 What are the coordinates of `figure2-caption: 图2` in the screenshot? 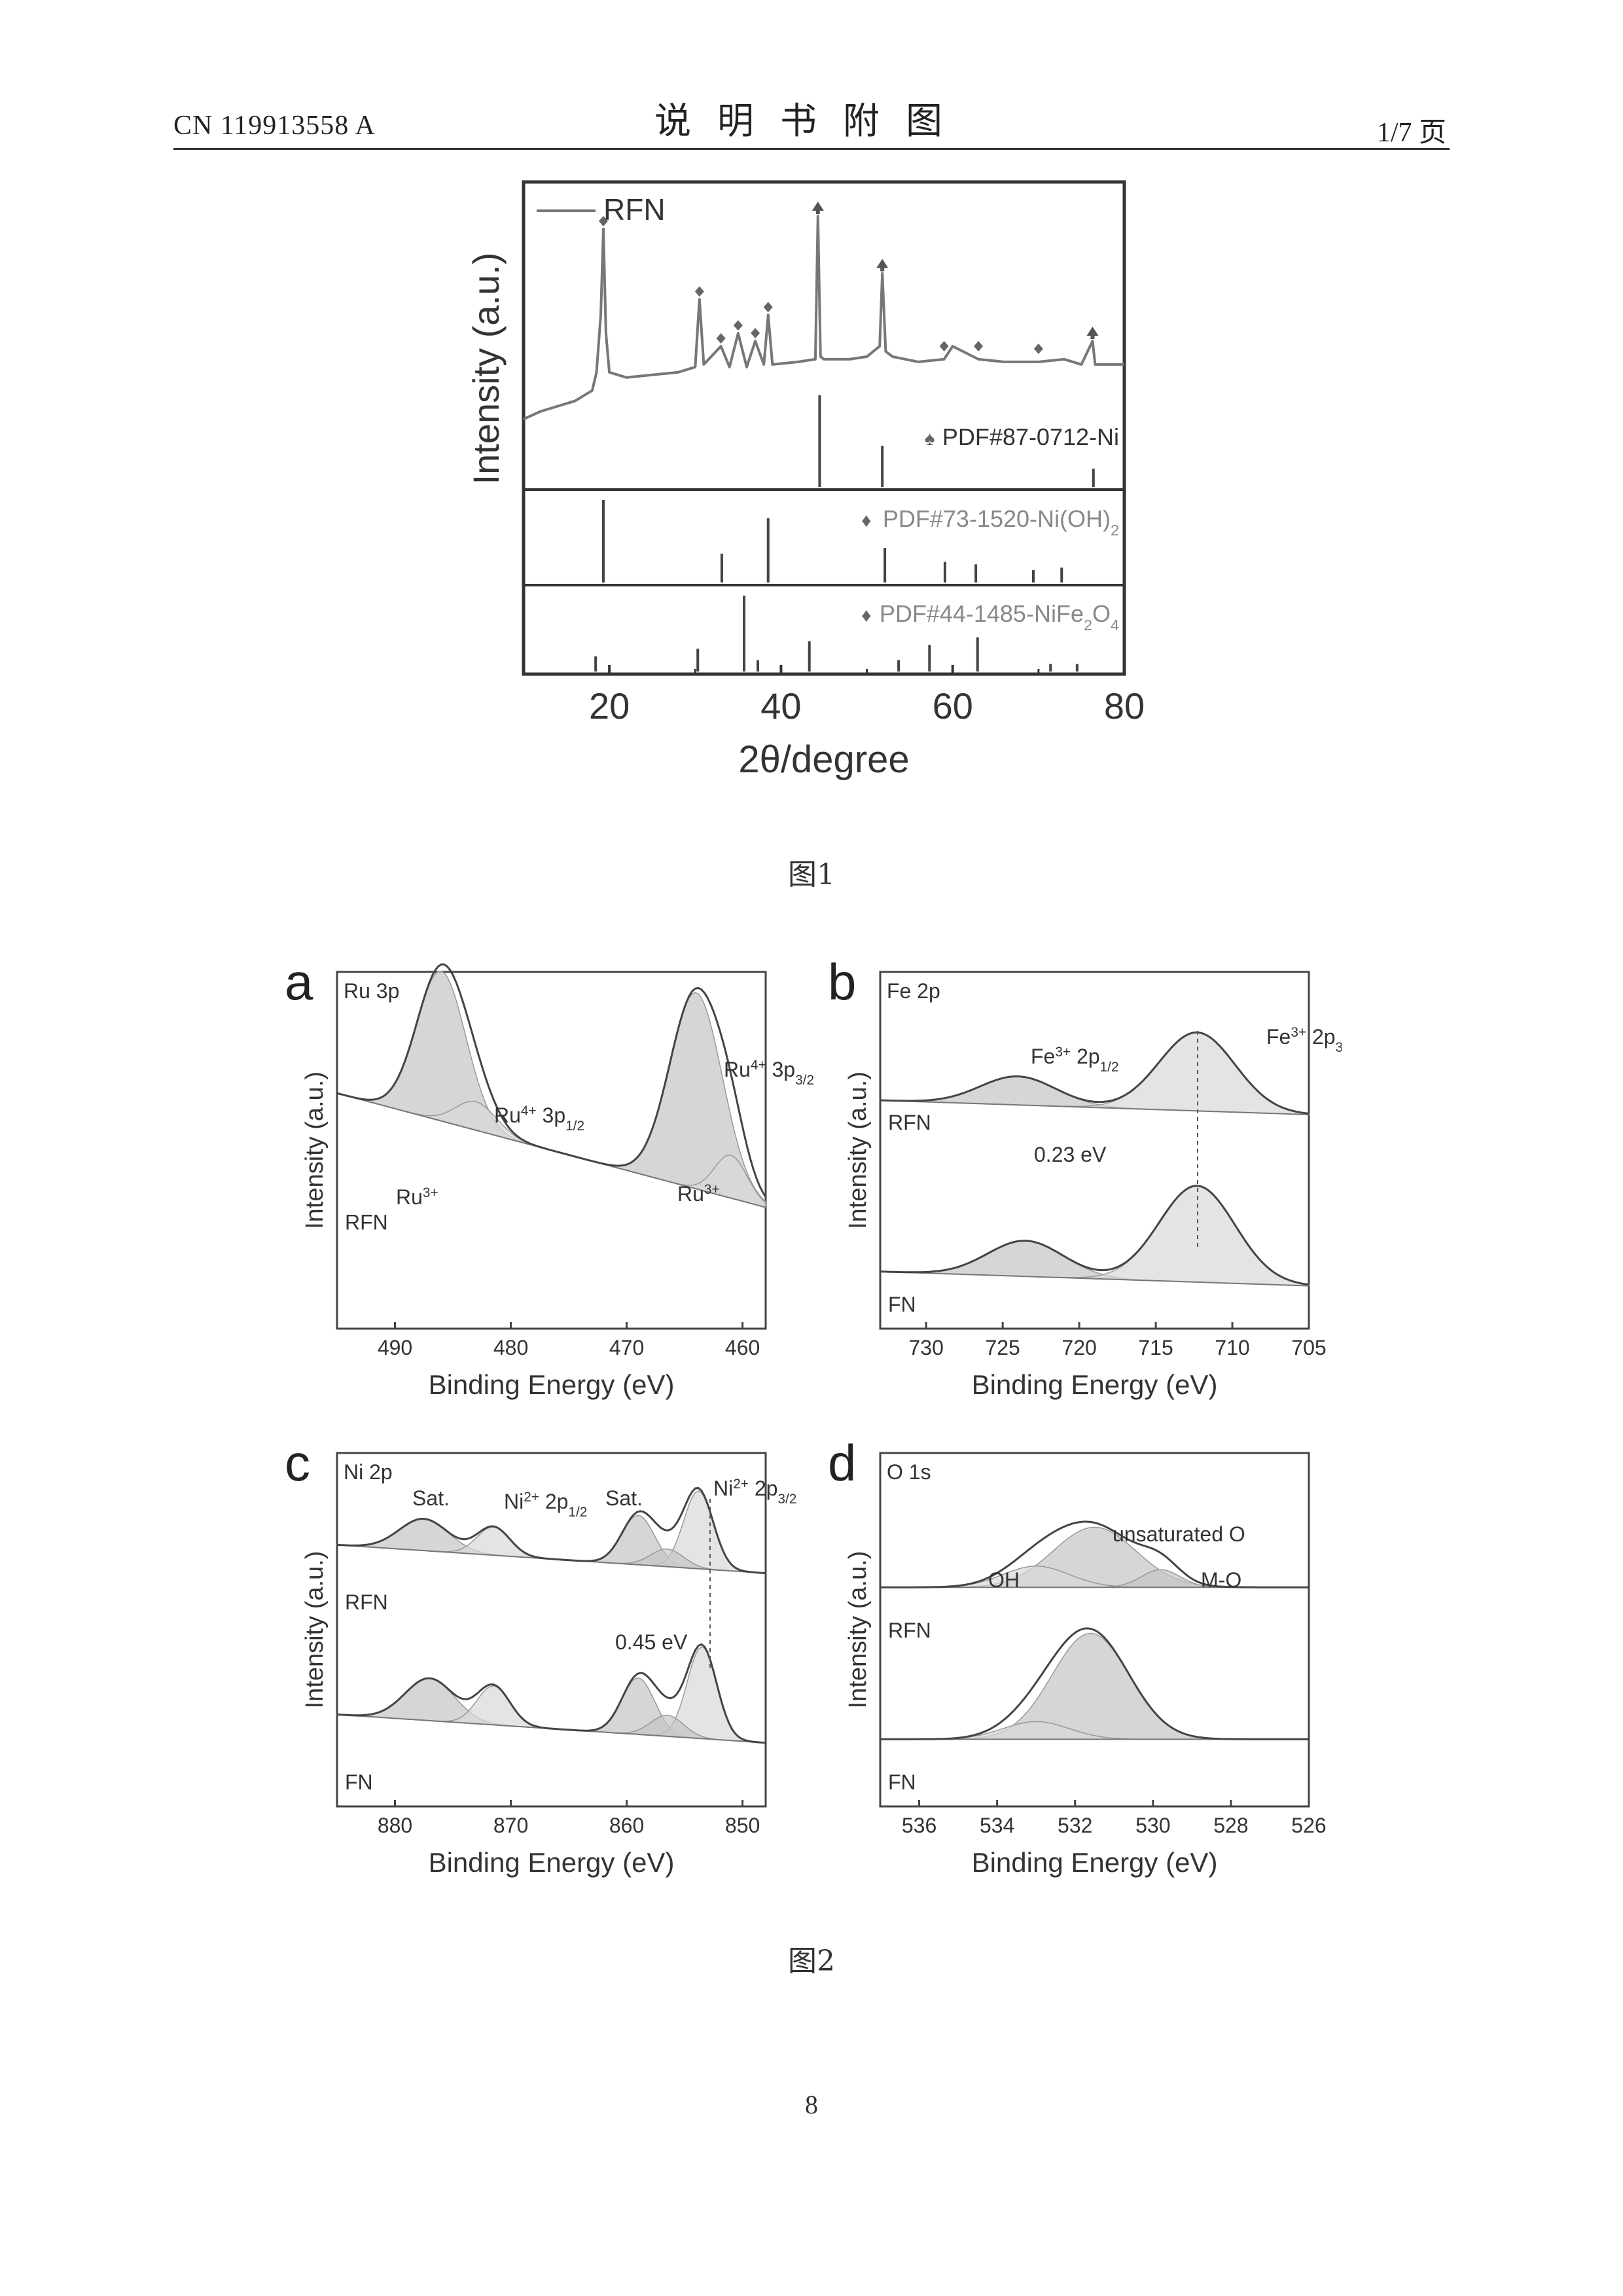 It's located at (811, 1961).